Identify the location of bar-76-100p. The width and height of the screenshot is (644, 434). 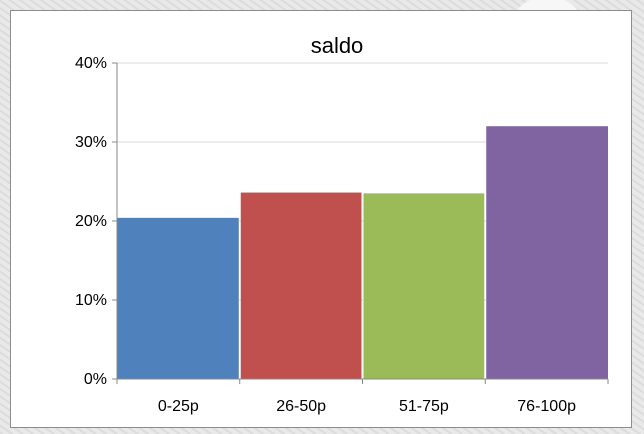
(547, 252).